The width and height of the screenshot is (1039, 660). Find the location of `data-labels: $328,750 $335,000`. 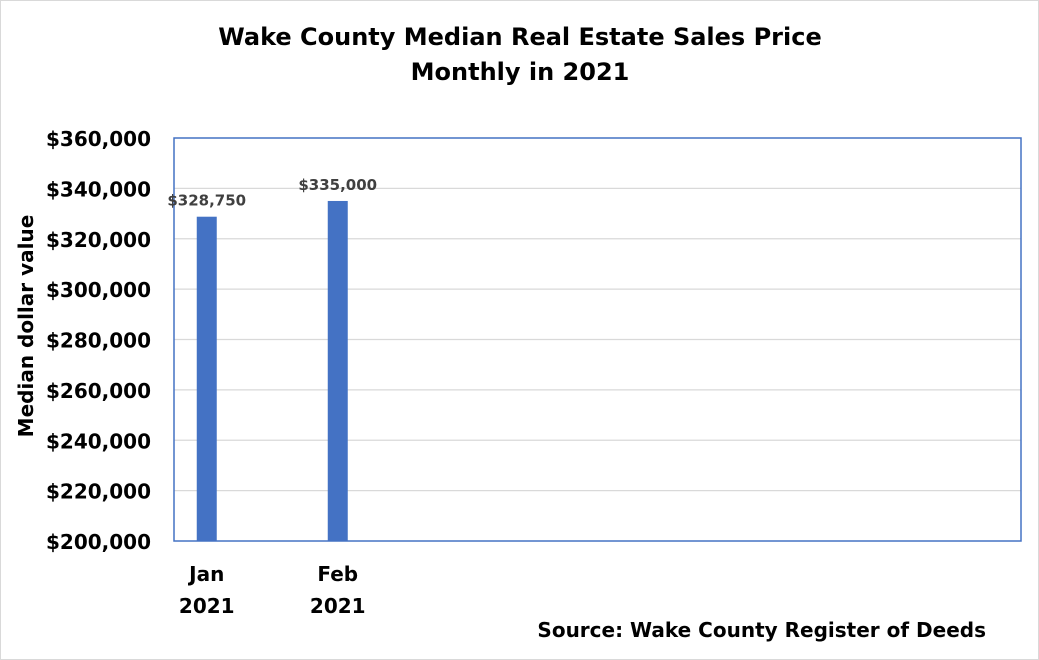

data-labels: $328,750 $335,000 is located at coordinates (272, 193).